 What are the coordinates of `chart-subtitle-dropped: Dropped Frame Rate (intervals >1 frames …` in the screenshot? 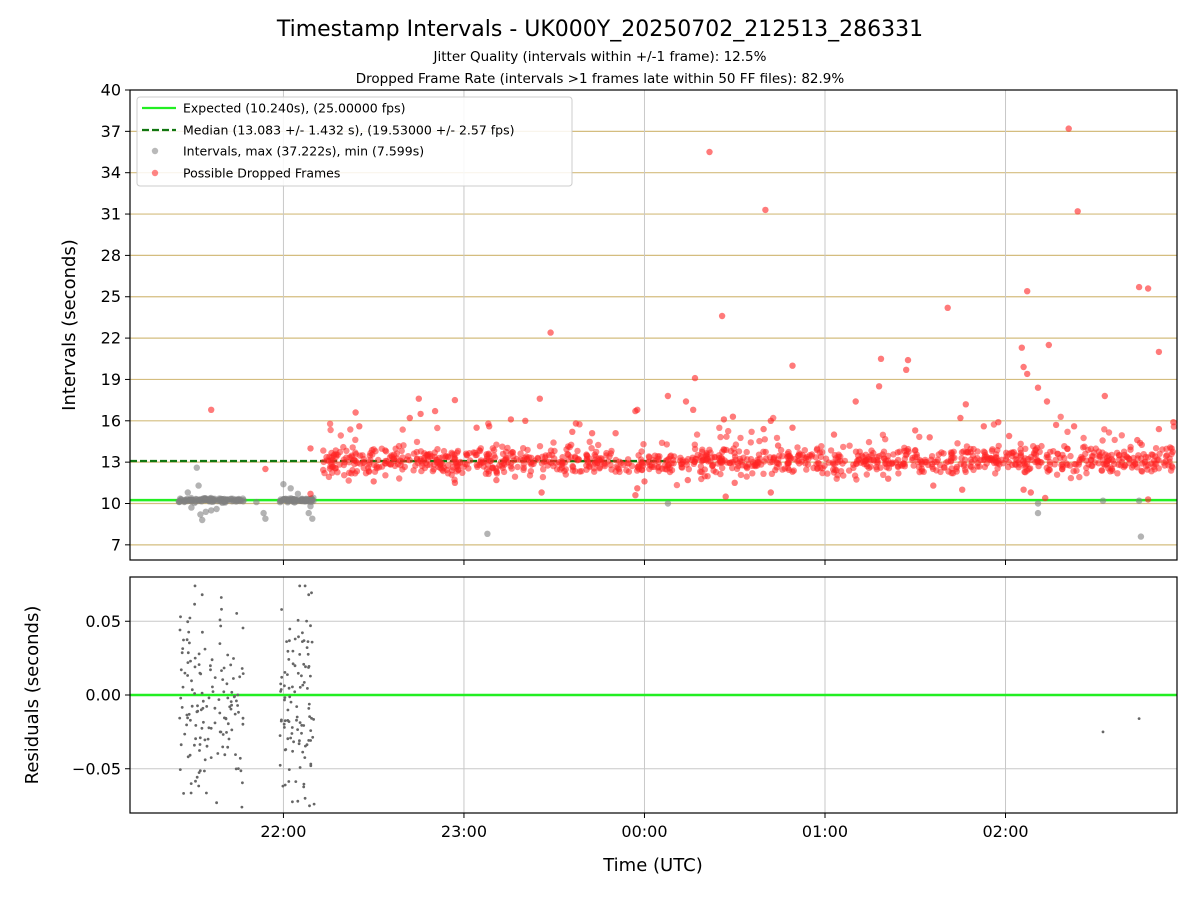 It's located at (600, 79).